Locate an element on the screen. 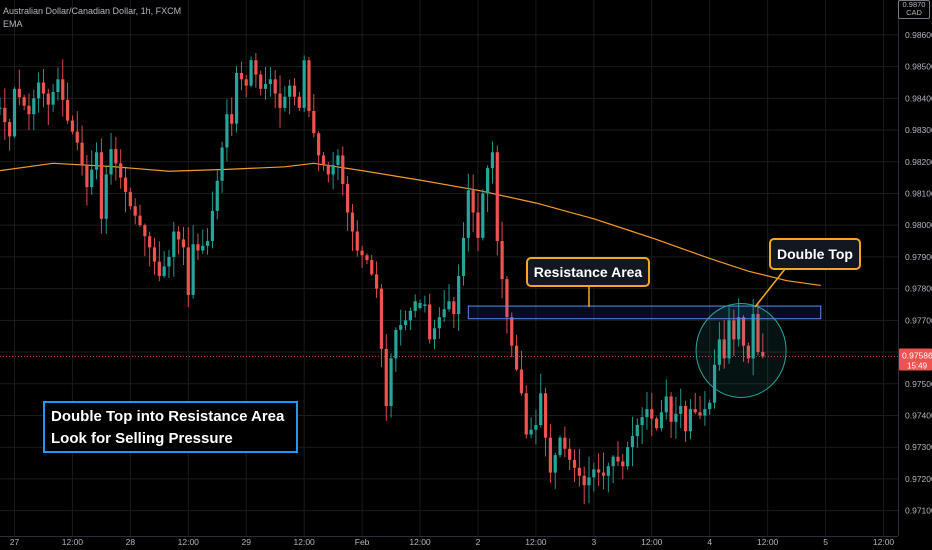 Image resolution: width=932 pixels, height=550 pixels. x-tick-label: 4 is located at coordinates (709, 542).